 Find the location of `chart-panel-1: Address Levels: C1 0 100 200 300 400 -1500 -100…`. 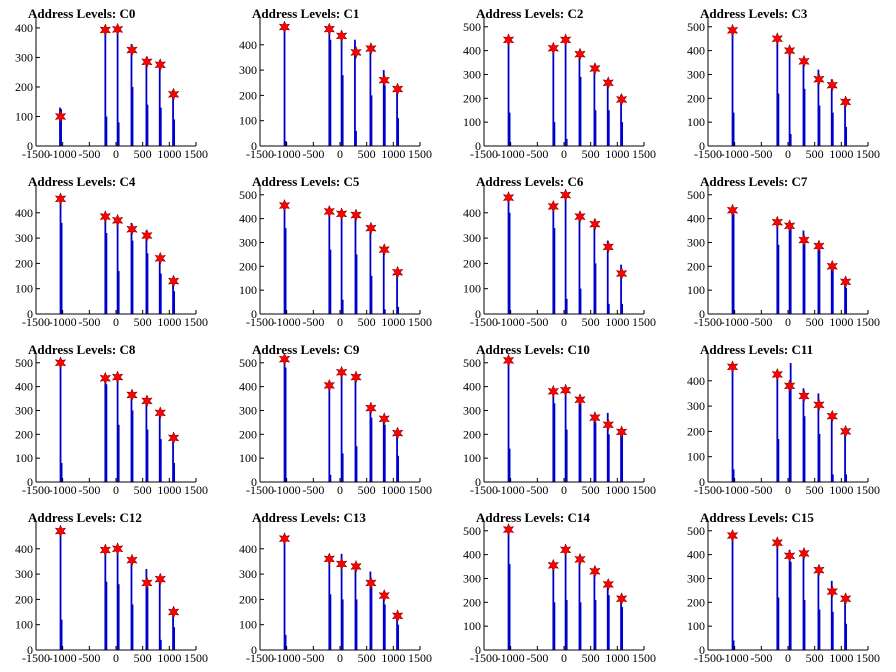

chart-panel-1: Address Levels: C1 0 100 200 300 400 -1500 -100… is located at coordinates (336, 84).